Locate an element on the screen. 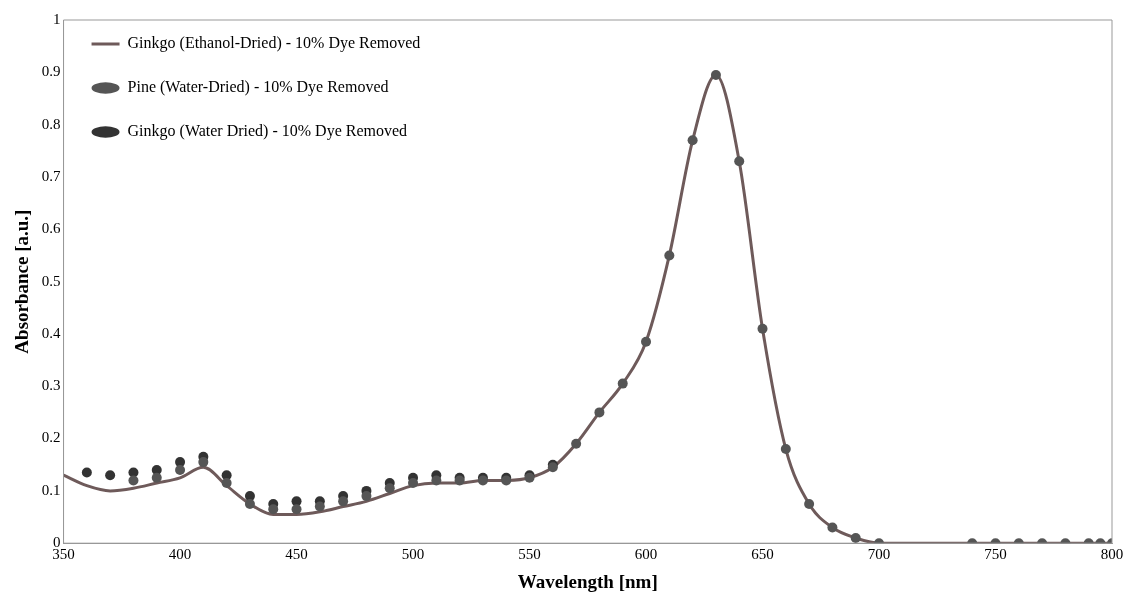 The image size is (1136, 608). y-tick-label: 0.8 is located at coordinates (51, 123).